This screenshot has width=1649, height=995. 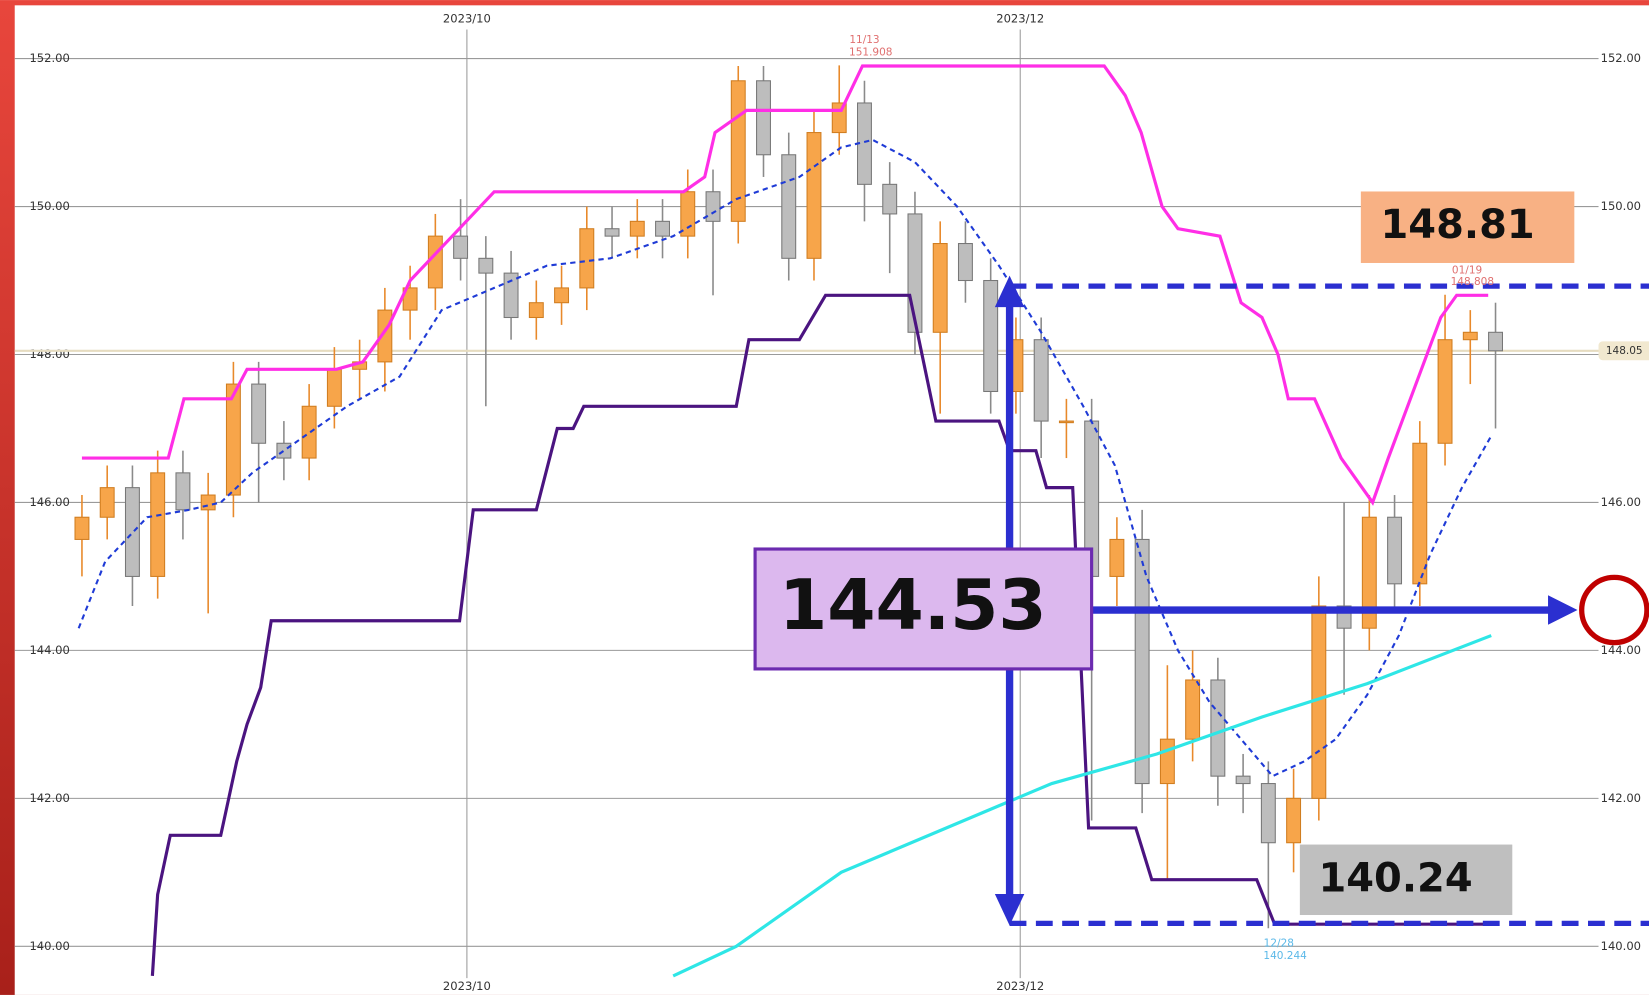 I want to click on callout: 140.24, so click(x=1395, y=878).